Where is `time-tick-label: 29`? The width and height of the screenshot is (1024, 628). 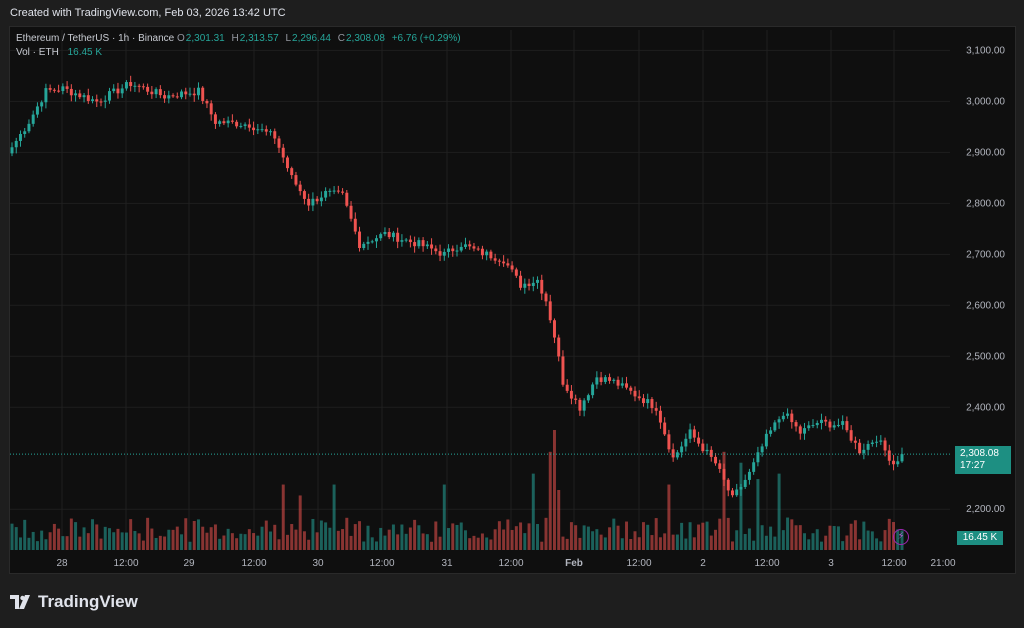 time-tick-label: 29 is located at coordinates (189, 563).